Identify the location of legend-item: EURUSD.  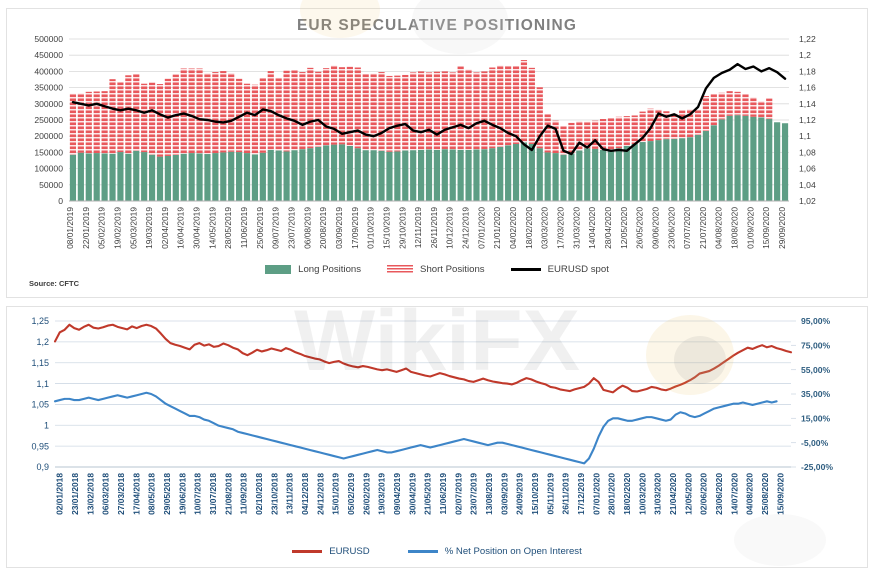
(331, 551).